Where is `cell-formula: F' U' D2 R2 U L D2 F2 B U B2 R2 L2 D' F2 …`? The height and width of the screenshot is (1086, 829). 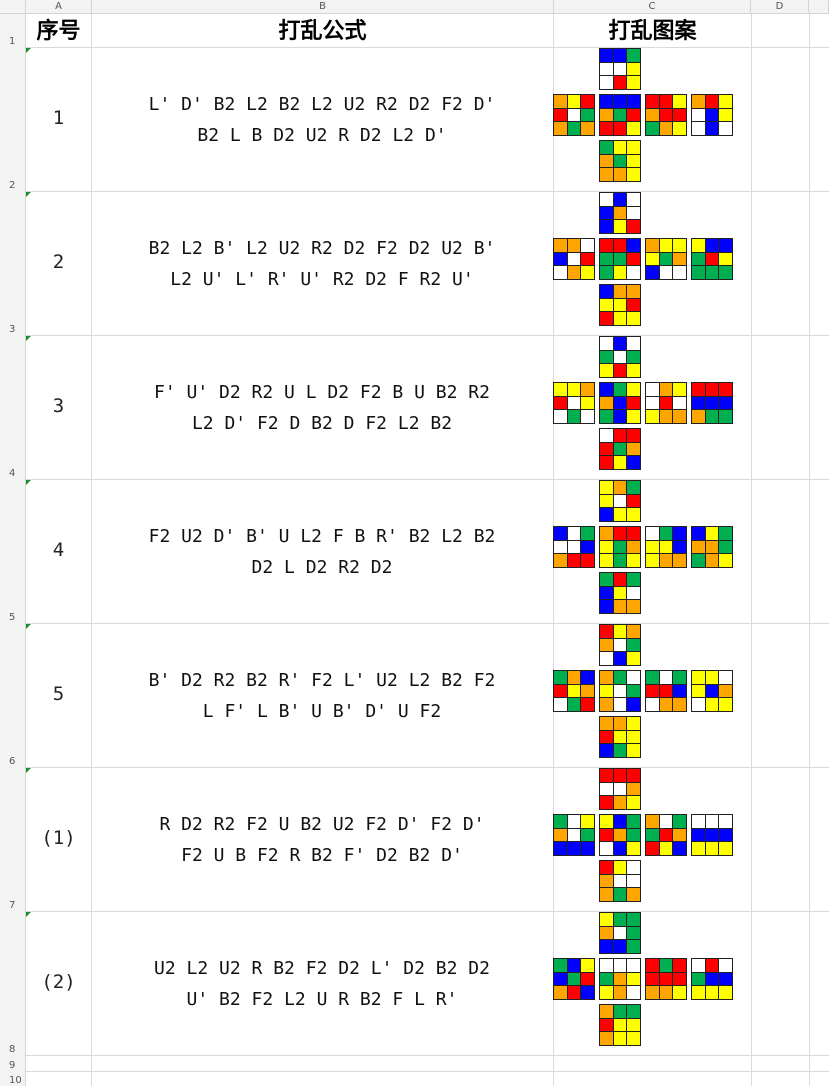 cell-formula: F' U' D2 R2 U L D2 F2 B U B2 R2 L2 D' F2 … is located at coordinates (322, 408).